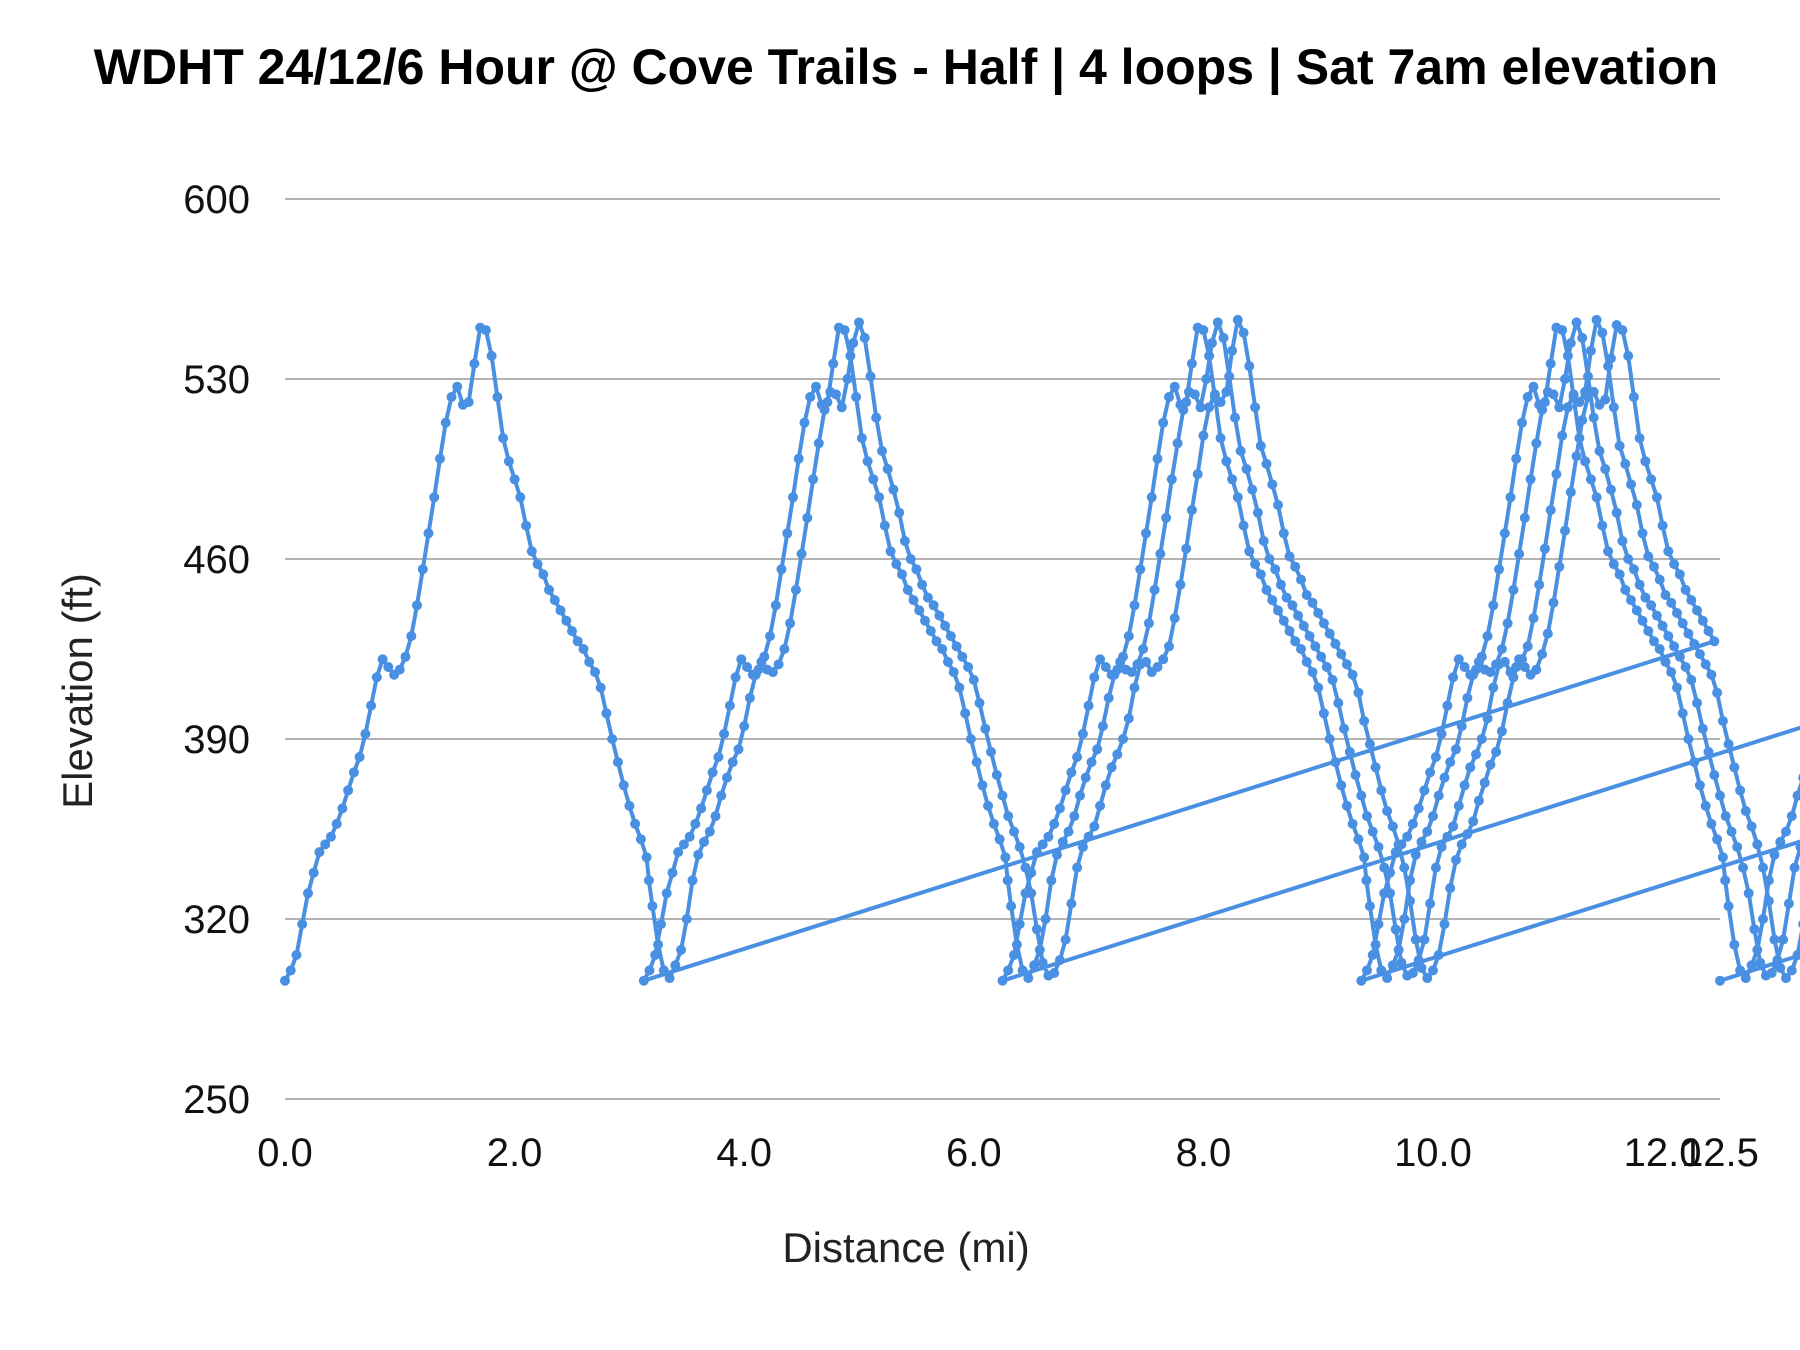 The image size is (1800, 1350). What do you see at coordinates (216, 380) in the screenshot?
I see `y-tick-label: 530` at bounding box center [216, 380].